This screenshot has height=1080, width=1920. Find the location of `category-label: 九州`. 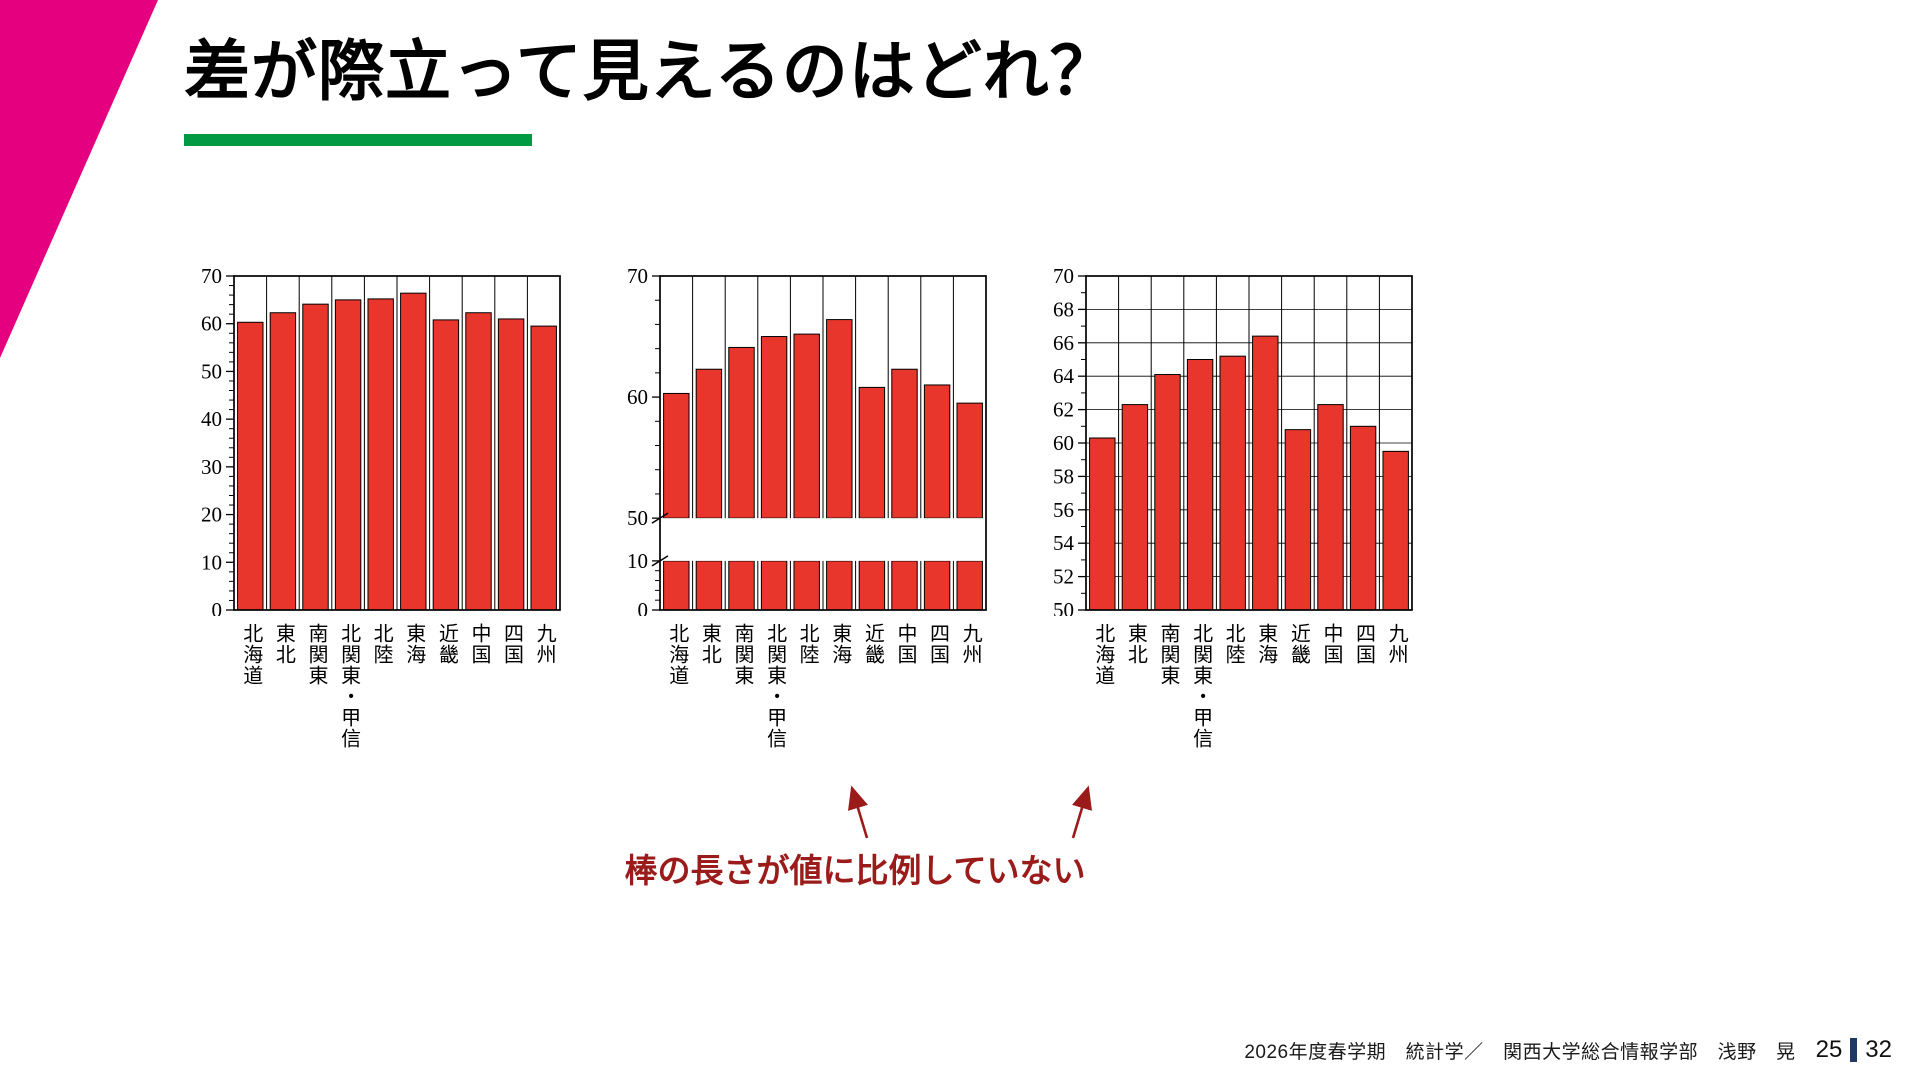

category-label: 九州 is located at coordinates (544, 644).